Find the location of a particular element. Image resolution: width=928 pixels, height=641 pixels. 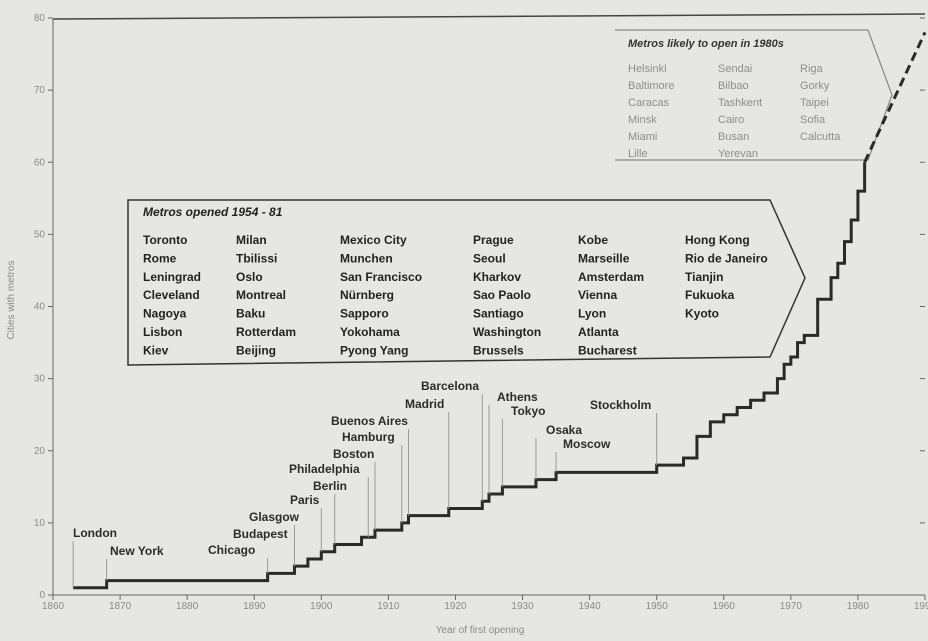

y-tick-label: 50 is located at coordinates (40, 234).